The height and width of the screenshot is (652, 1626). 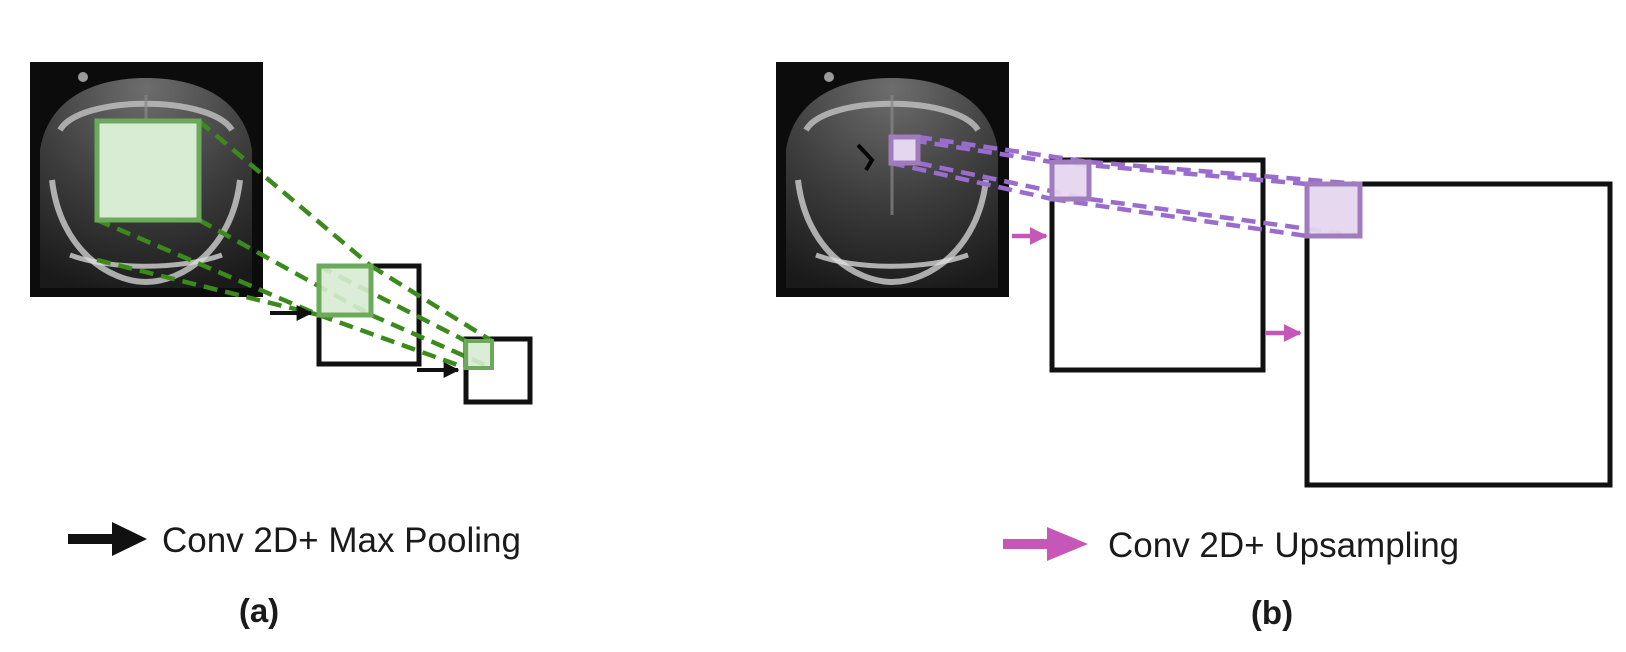 What do you see at coordinates (1045, 544) in the screenshot?
I see `legend-arrow-pink-icon` at bounding box center [1045, 544].